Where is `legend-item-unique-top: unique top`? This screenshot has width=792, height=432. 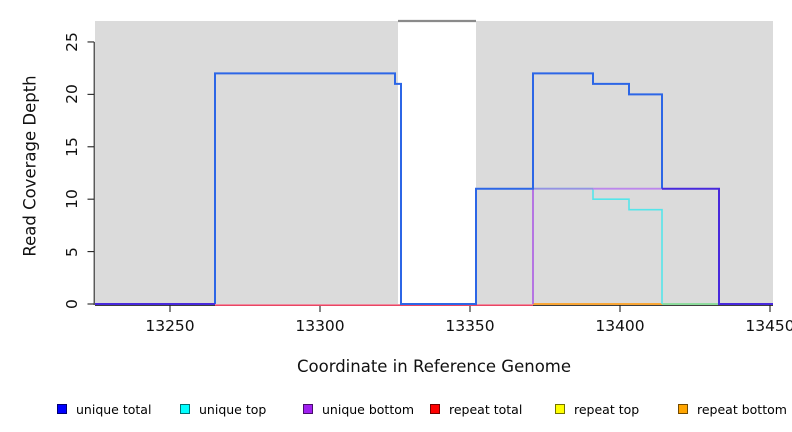
legend-item-unique-top: unique top is located at coordinates (223, 409).